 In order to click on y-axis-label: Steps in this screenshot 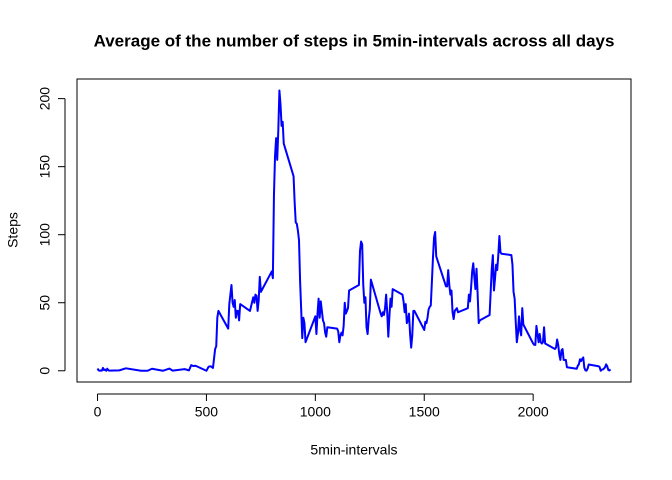, I will do `click(13, 230)`.